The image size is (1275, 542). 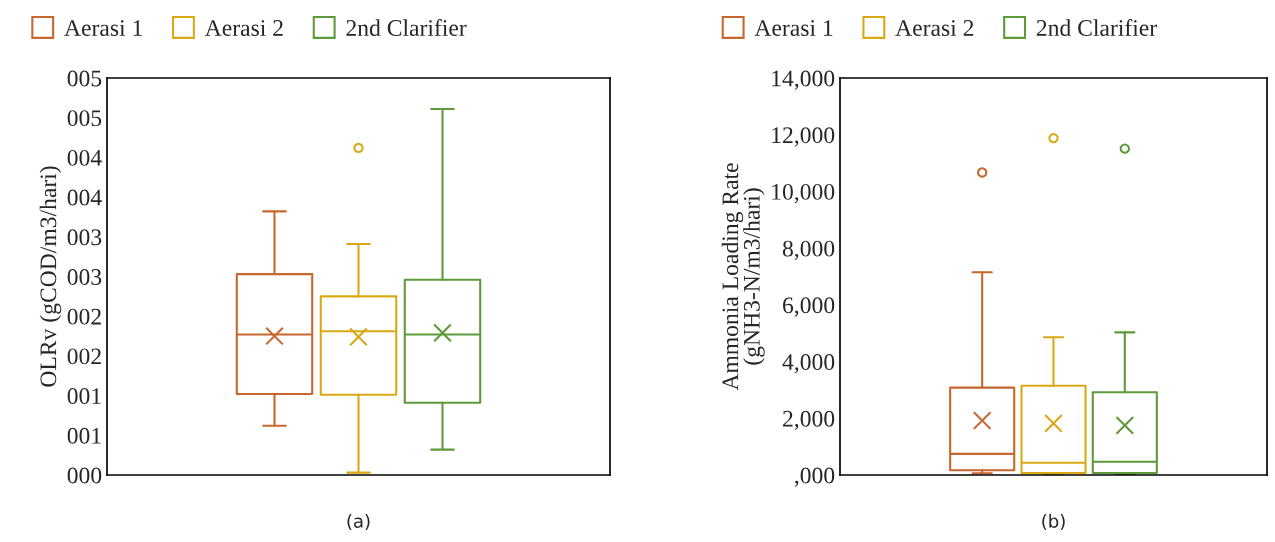 What do you see at coordinates (809, 307) in the screenshot?
I see `y-tick-label: 6,000` at bounding box center [809, 307].